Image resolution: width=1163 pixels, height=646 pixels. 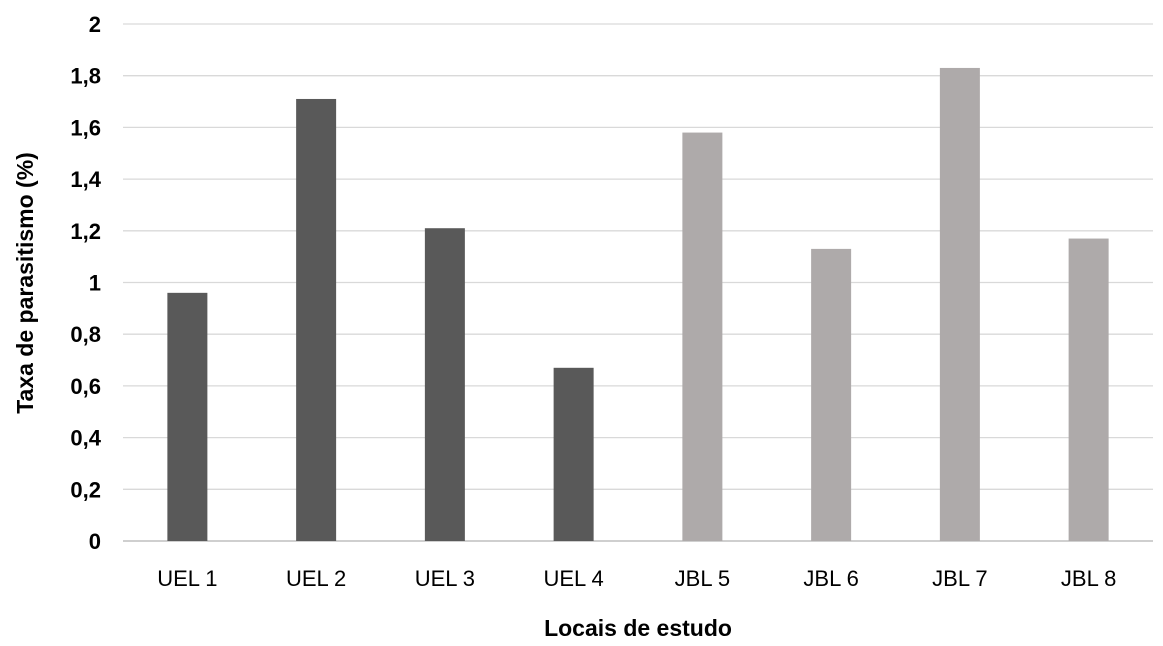 What do you see at coordinates (187, 578) in the screenshot?
I see `x-tick-label: UEL 1` at bounding box center [187, 578].